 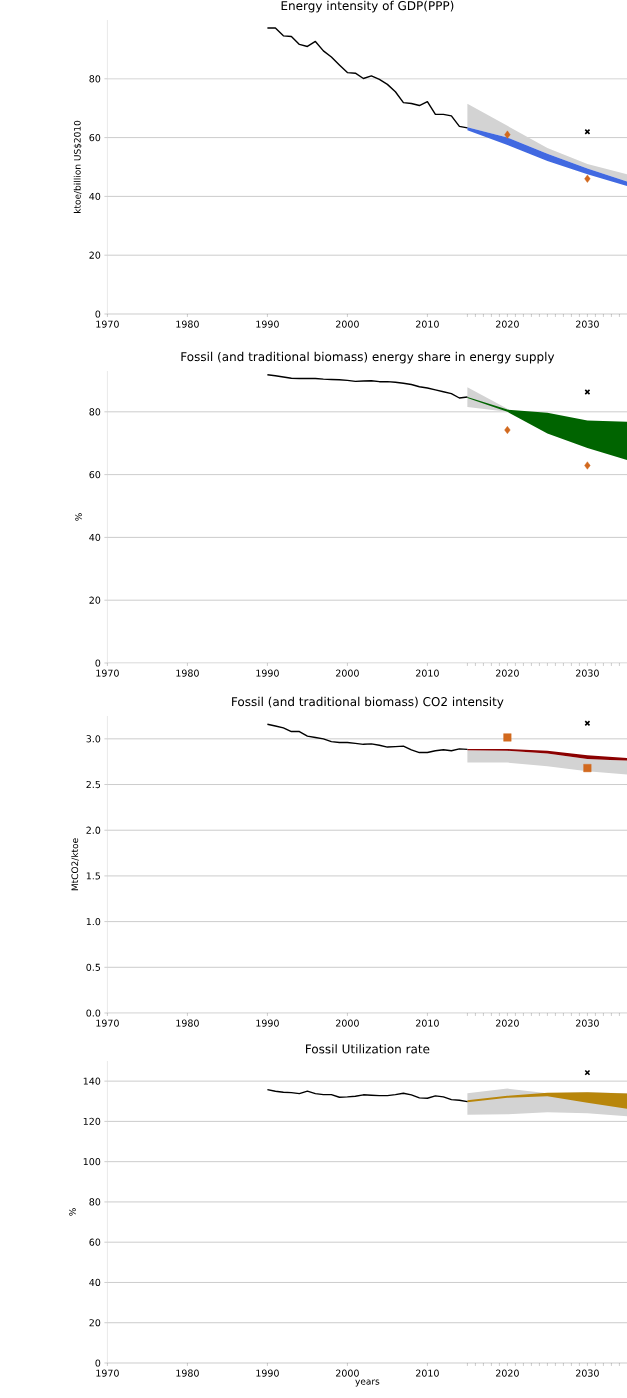 I want to click on y-tick-label: 0.5, so click(x=93, y=967).